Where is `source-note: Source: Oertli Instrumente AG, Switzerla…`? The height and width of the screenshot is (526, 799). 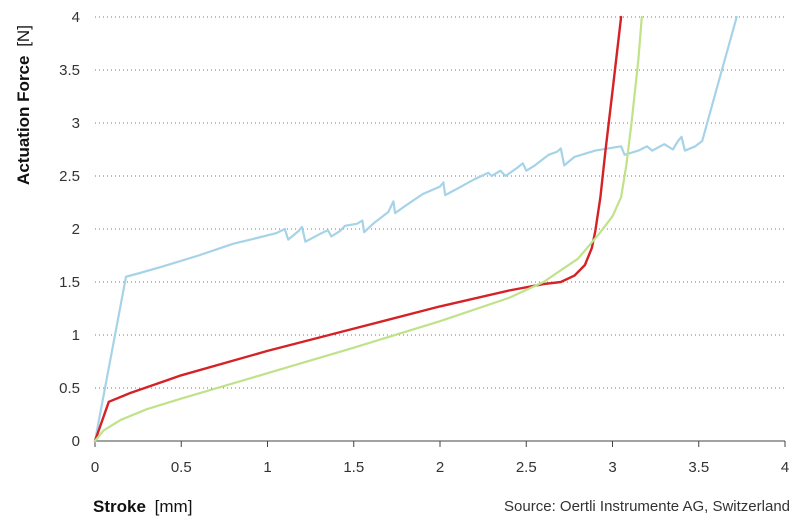
source-note: Source: Oertli Instrumente AG, Switzerla… is located at coordinates (647, 506).